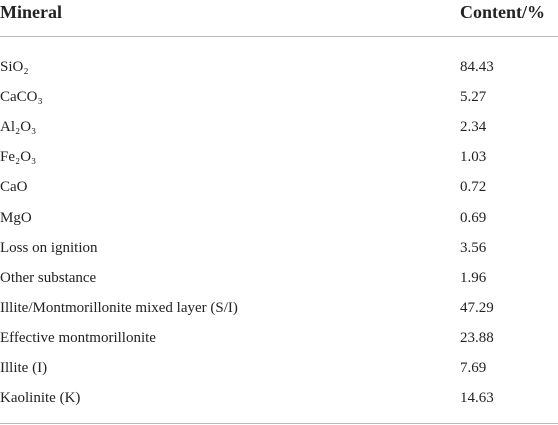  I want to click on content-cell: 7.69, so click(473, 368).